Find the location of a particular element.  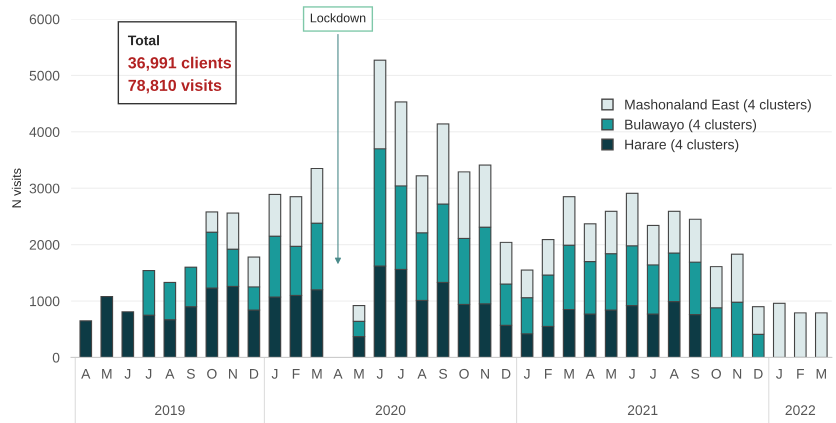

legend-label: Mashonaland East (4 clusters) is located at coordinates (718, 105).